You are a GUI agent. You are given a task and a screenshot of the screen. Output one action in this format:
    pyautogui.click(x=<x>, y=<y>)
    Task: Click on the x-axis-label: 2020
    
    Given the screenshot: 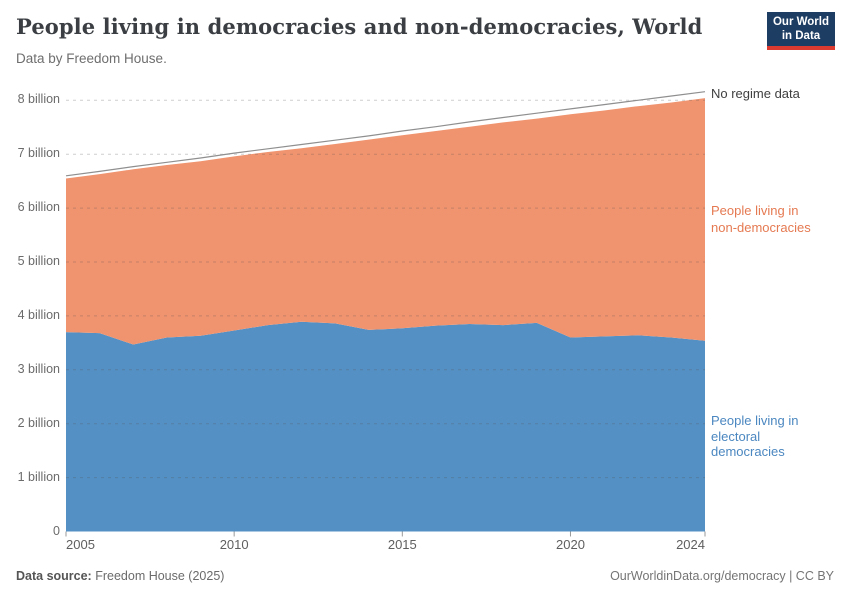 What is the action you would take?
    pyautogui.click(x=570, y=544)
    